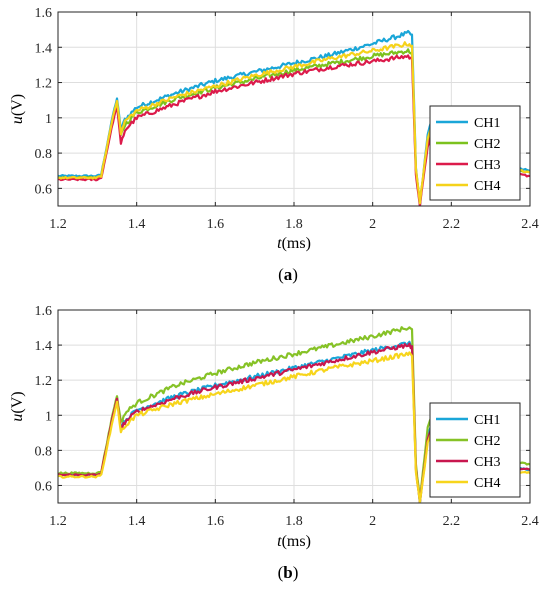 The height and width of the screenshot is (590, 550). Describe the element at coordinates (288, 274) in the screenshot. I see `panel-caption: (a)` at that location.